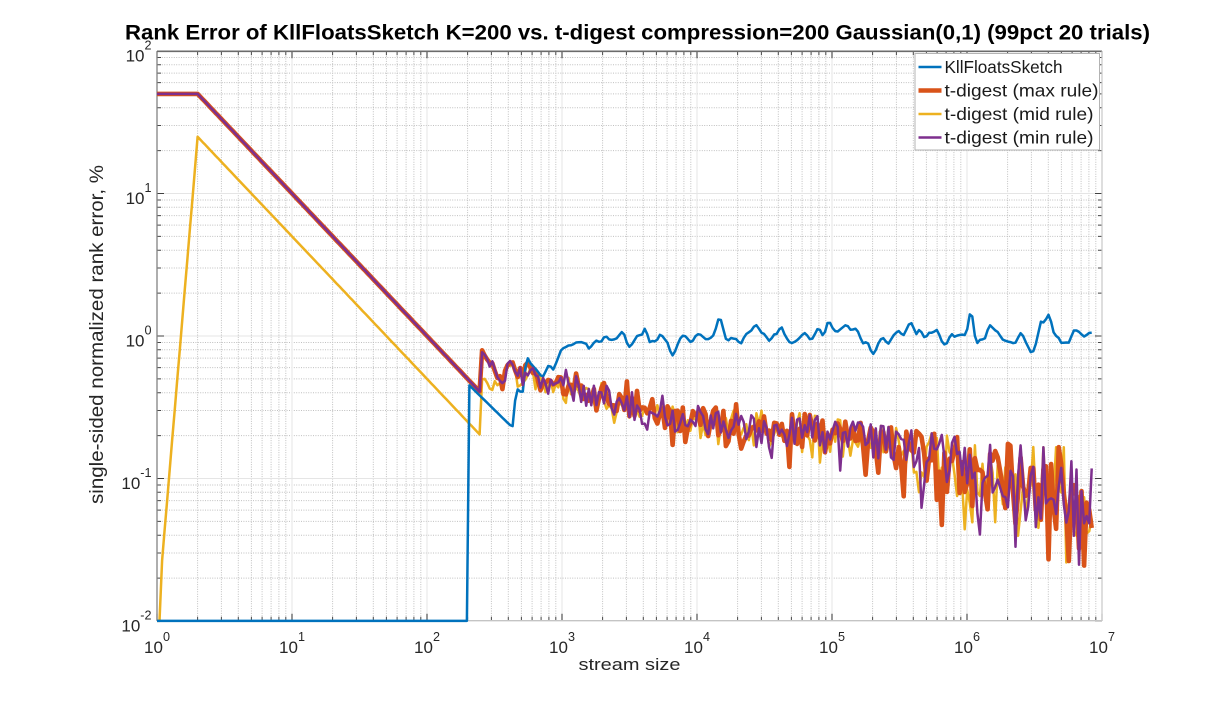  What do you see at coordinates (97, 334) in the screenshot?
I see `svg-text:single-sided normalized rank e: single-sided normalized rank error, %` at bounding box center [97, 334].